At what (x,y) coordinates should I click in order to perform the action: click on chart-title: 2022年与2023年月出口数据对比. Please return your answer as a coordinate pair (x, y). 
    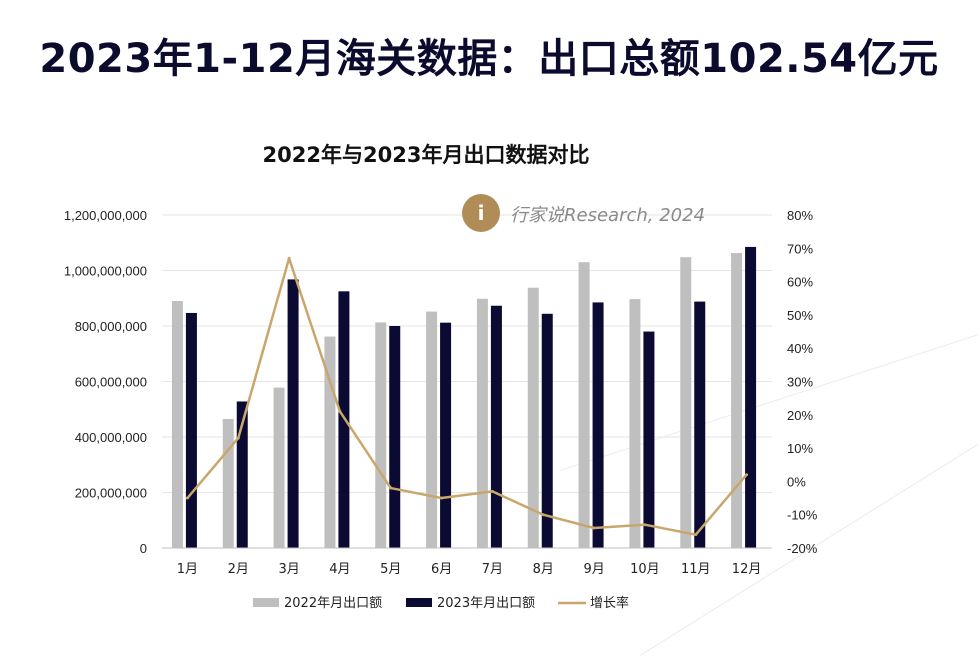
    Looking at the image, I should click on (426, 155).